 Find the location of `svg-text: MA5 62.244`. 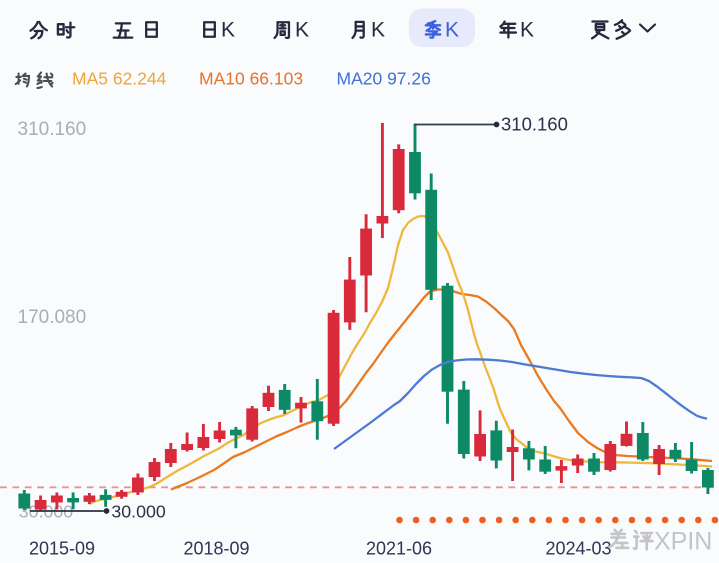

svg-text: MA5 62.244 is located at coordinates (119, 79).